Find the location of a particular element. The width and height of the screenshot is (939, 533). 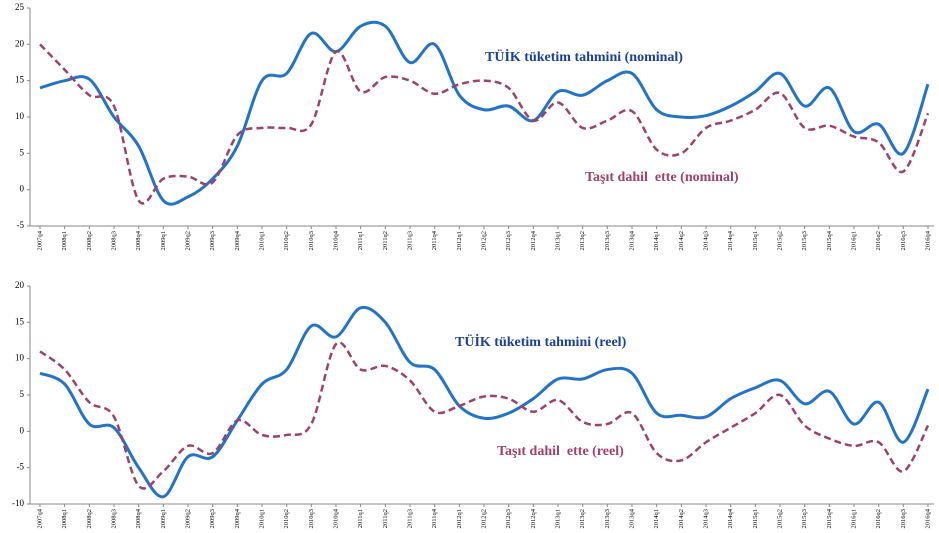

series-label: Taşıt dahil ette (reel) is located at coordinates (560, 451).